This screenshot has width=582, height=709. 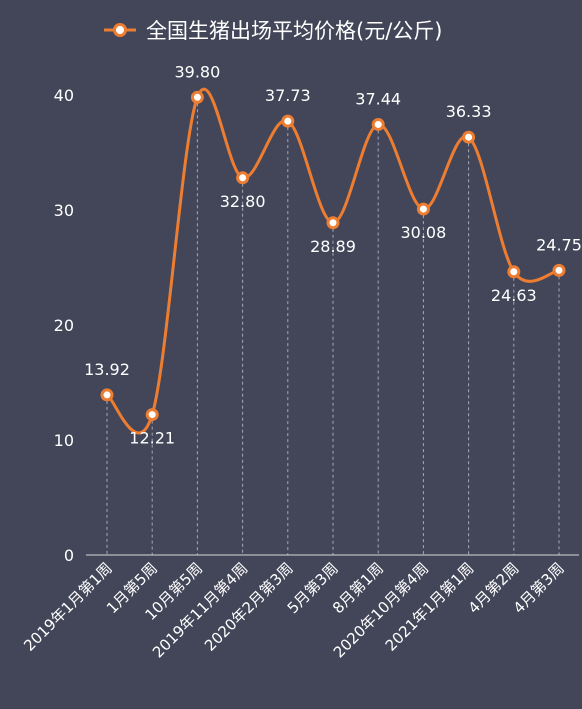 I want to click on data-label-3: 32.80, so click(x=243, y=201).